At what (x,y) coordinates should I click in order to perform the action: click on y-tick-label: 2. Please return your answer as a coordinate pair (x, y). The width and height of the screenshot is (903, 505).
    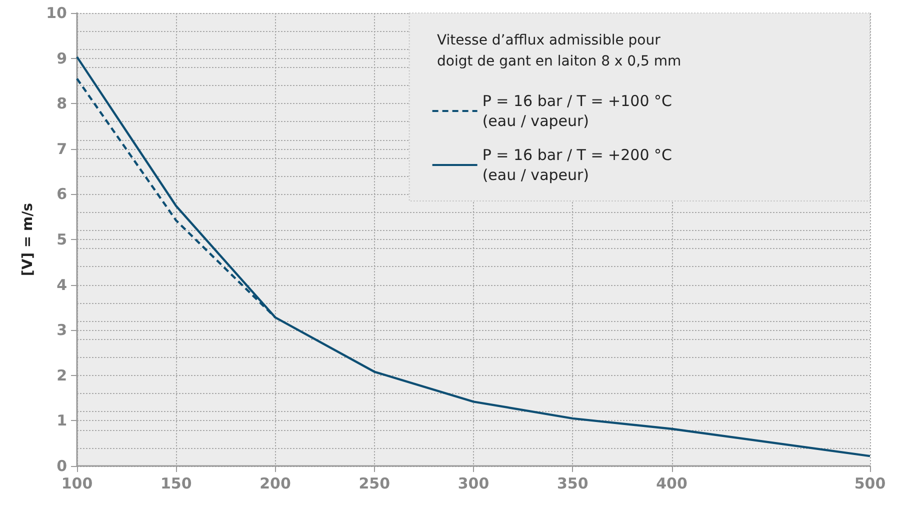
    Looking at the image, I should click on (61, 375).